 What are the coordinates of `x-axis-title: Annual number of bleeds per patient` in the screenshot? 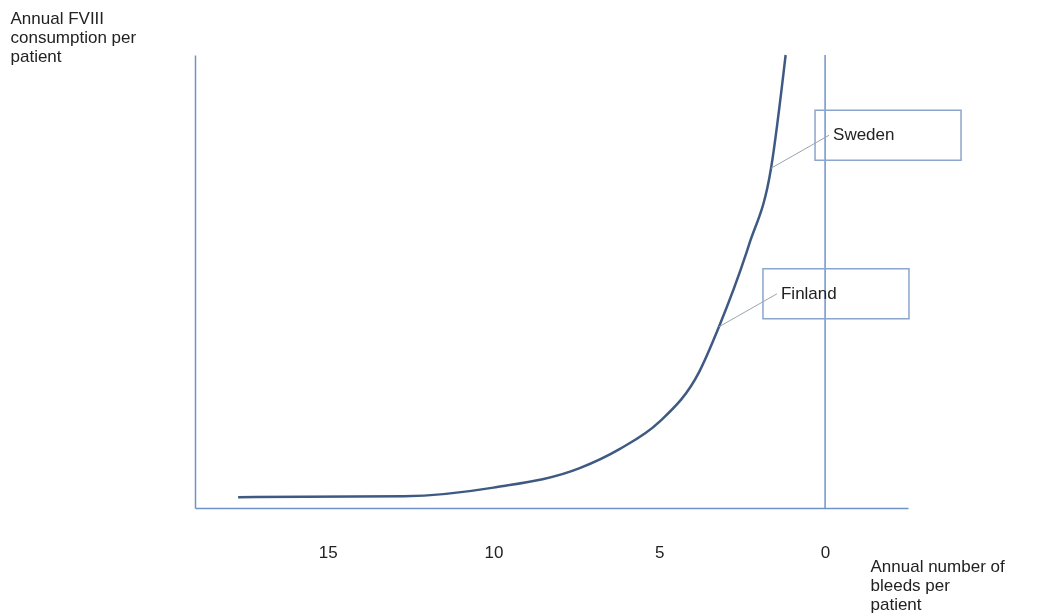 It's located at (937, 585).